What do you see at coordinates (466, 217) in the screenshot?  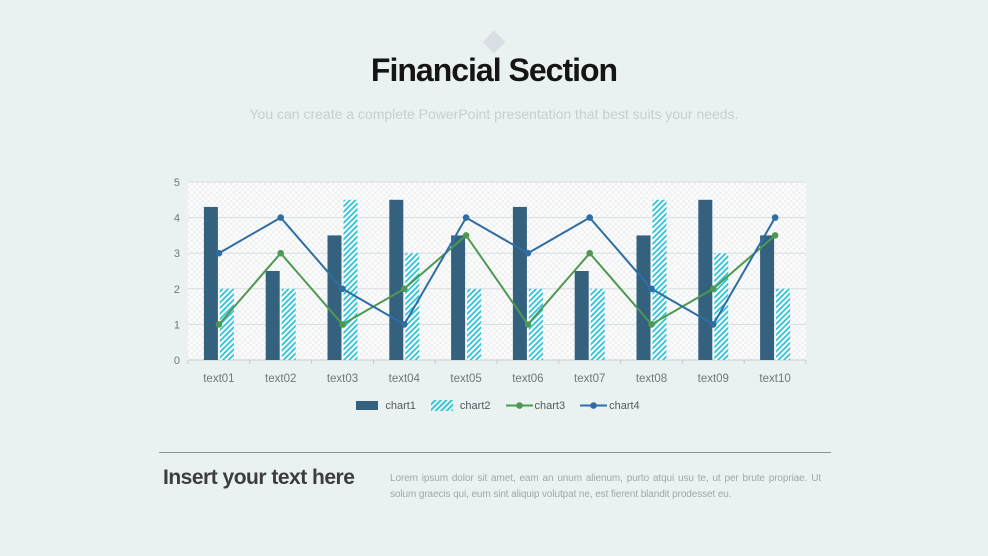 I see `marker-chart4-text05` at bounding box center [466, 217].